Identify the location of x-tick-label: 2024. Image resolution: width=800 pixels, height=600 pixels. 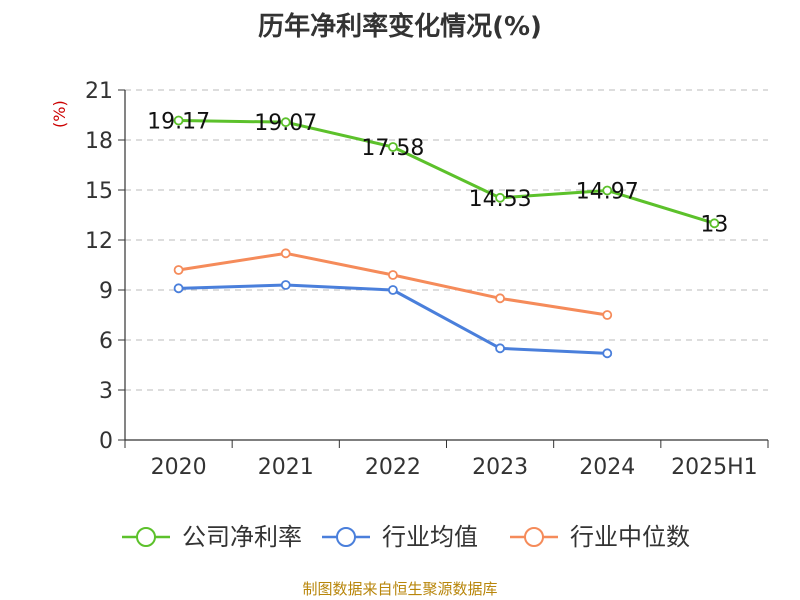
(607, 467).